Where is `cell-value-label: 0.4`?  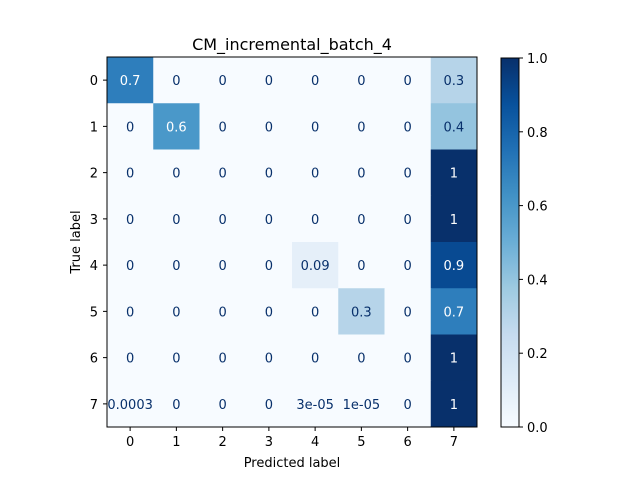 cell-value-label: 0.4 is located at coordinates (454, 127).